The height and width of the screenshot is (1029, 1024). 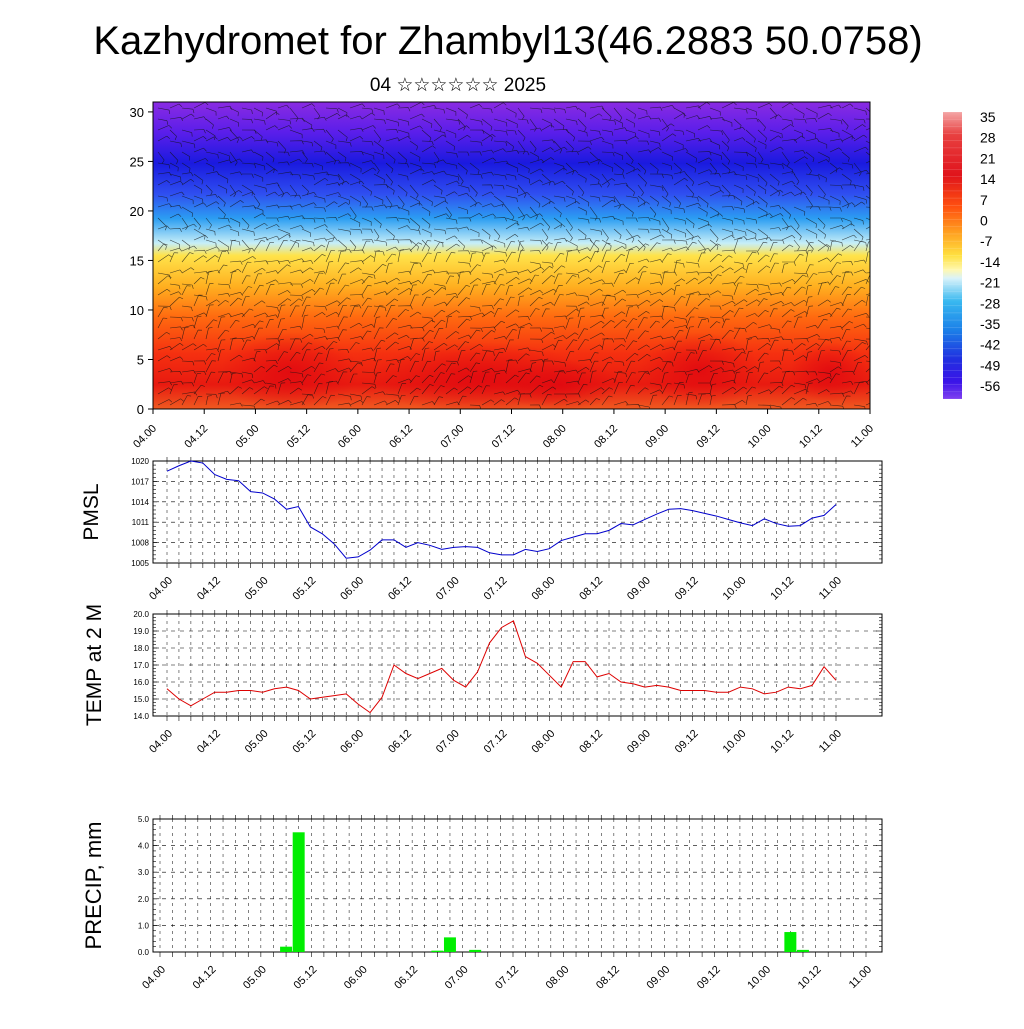 I want to click on y-tick-label: 15.0, so click(x=141, y=699).